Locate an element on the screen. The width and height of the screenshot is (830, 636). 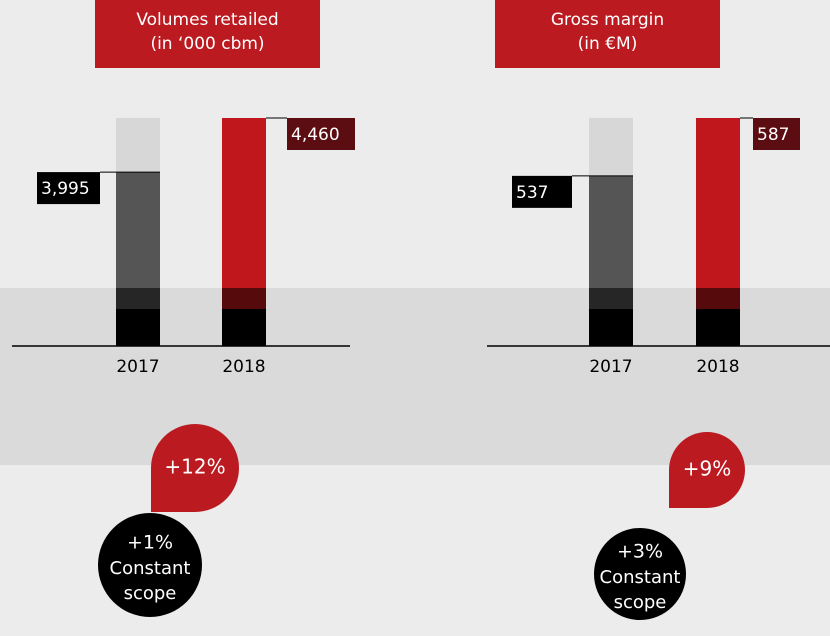
value-label: 587 is located at coordinates (773, 135).